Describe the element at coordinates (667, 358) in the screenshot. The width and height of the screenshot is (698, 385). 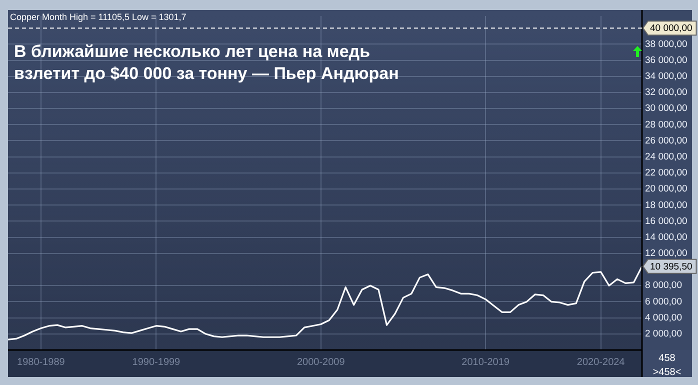
I see `text: 458` at that location.